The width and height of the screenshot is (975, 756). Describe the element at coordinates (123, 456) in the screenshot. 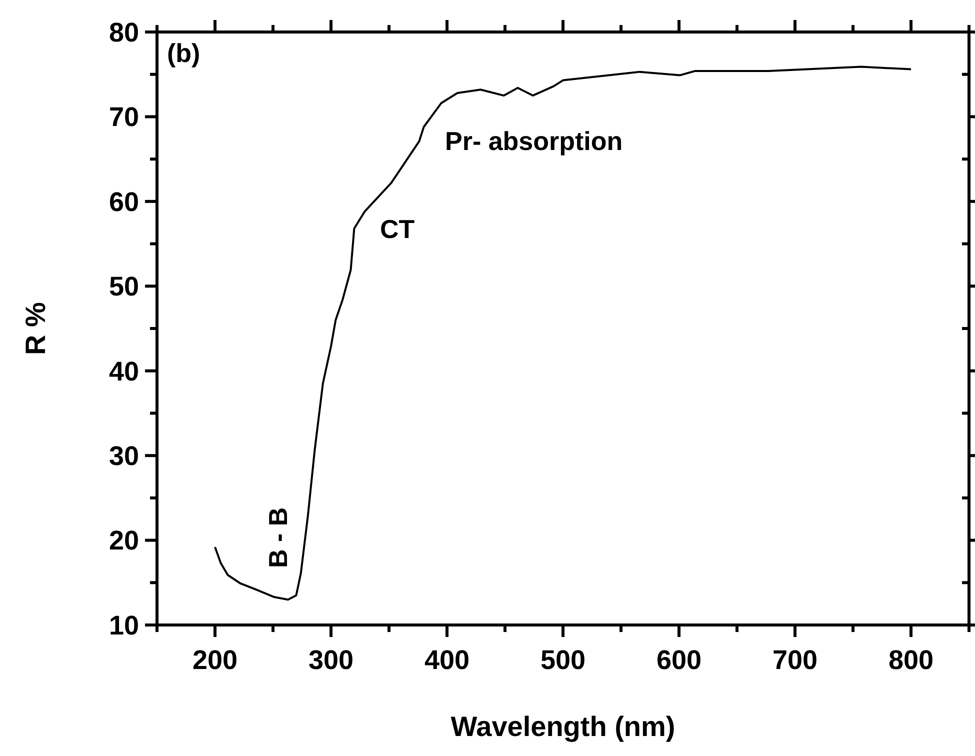

I see `y-tick-label: 30` at that location.